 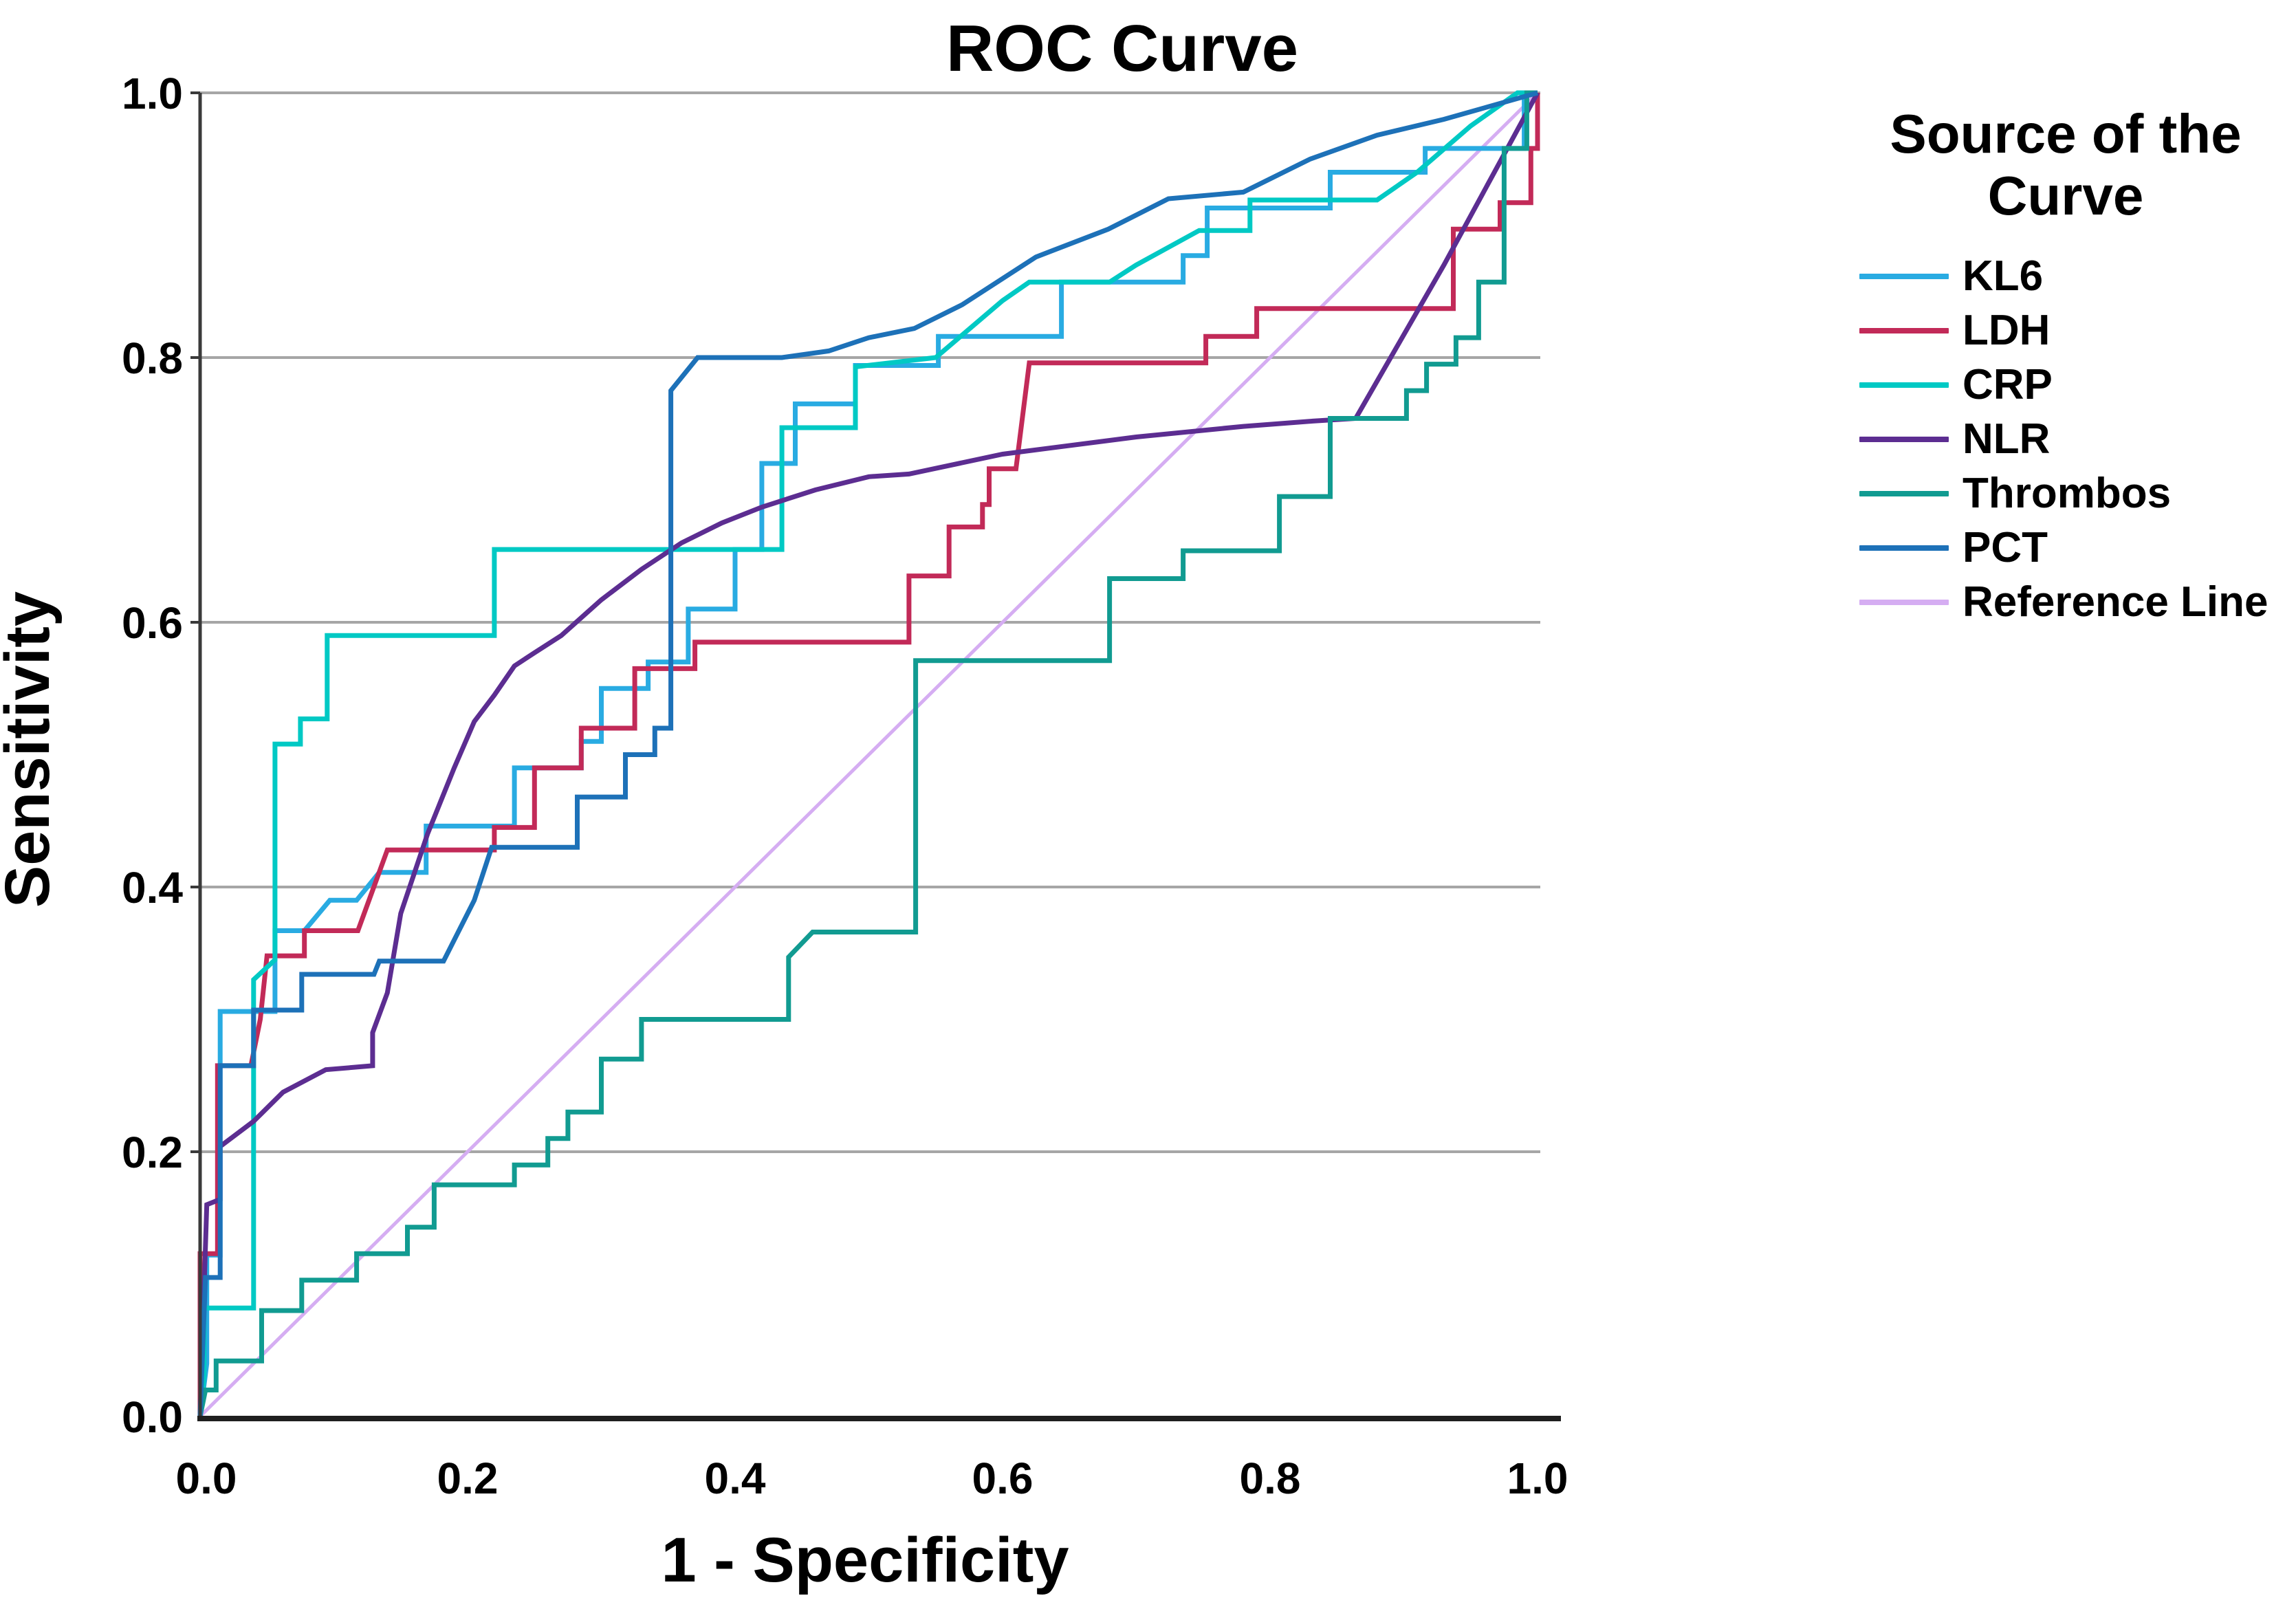 I want to click on y-tick-1-0: 1.0, so click(x=152, y=93).